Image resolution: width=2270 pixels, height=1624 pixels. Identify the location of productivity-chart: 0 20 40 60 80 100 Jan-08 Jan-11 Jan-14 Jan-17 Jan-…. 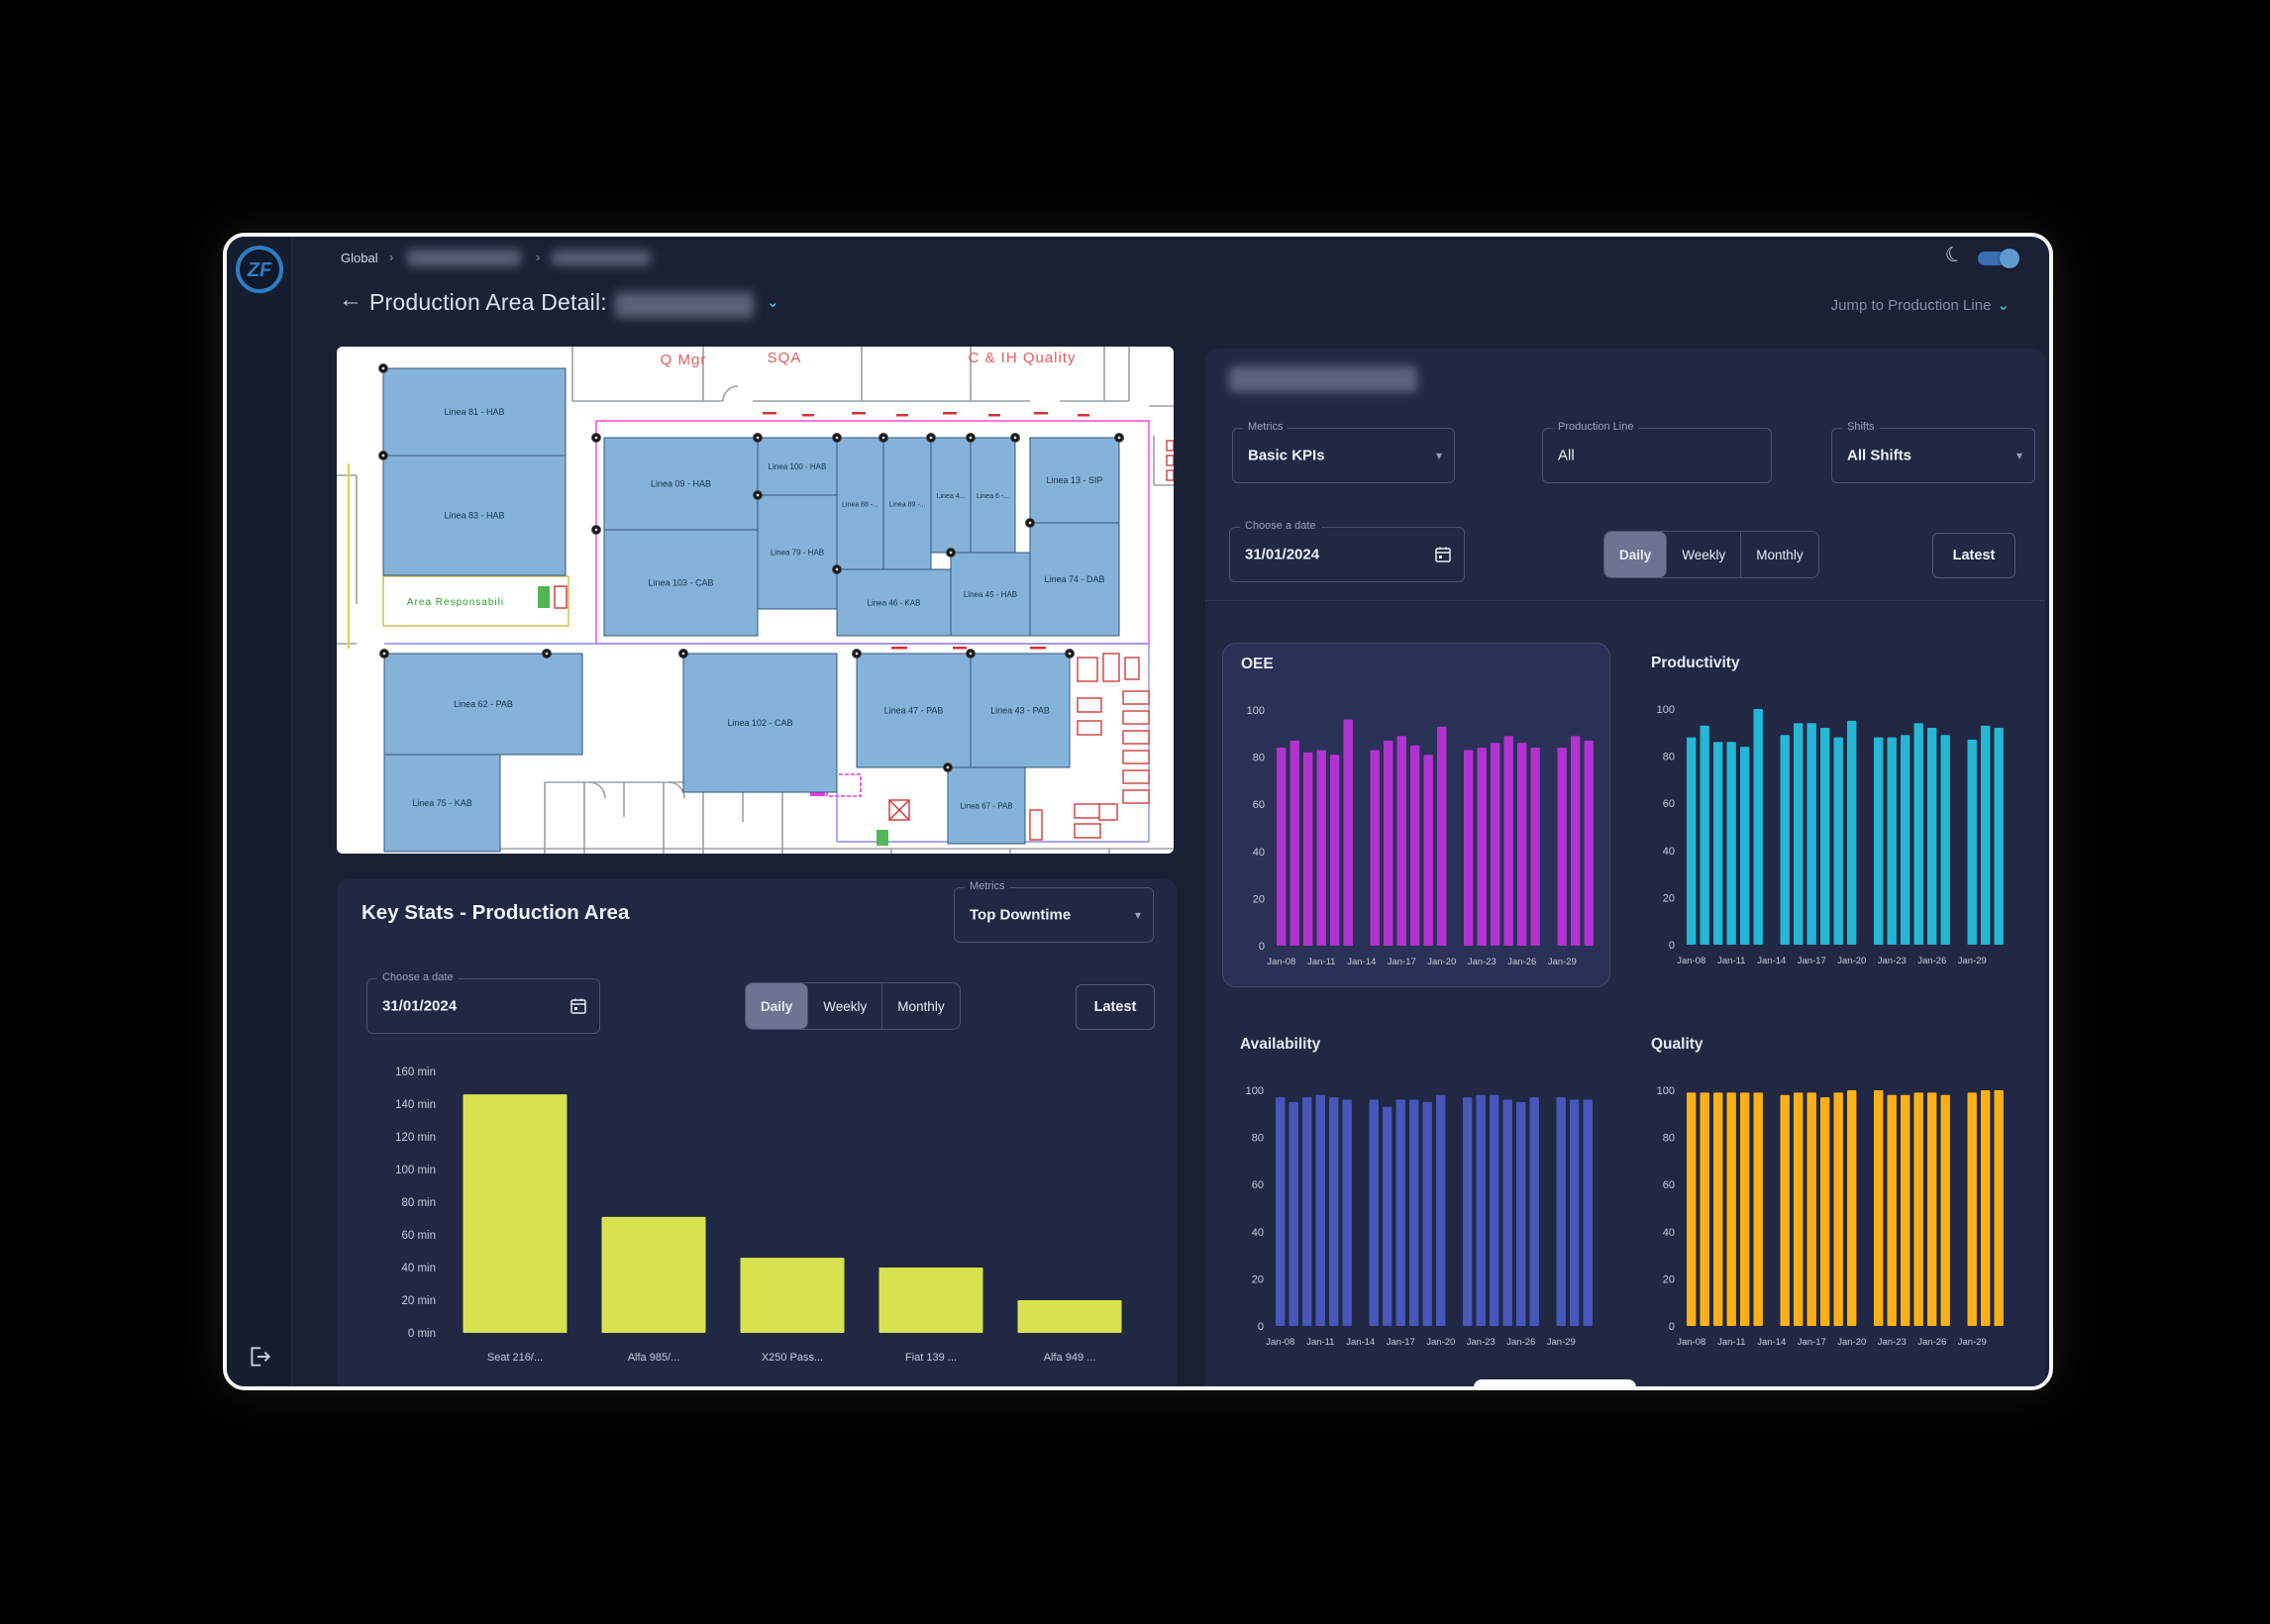
(1827, 833).